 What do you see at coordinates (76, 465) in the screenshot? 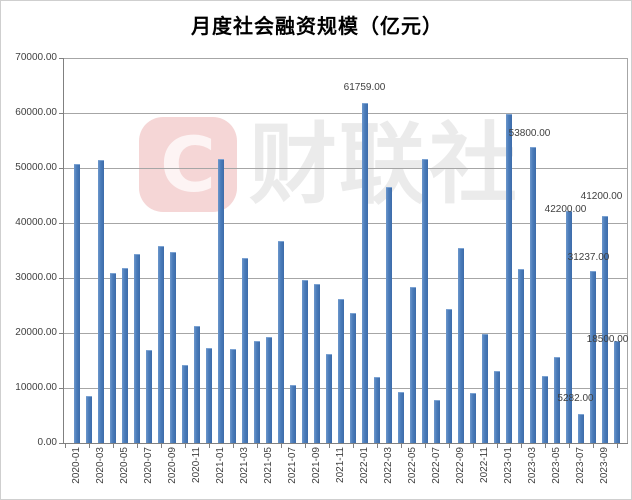
I see `x-tick-label: 2020-01` at bounding box center [76, 465].